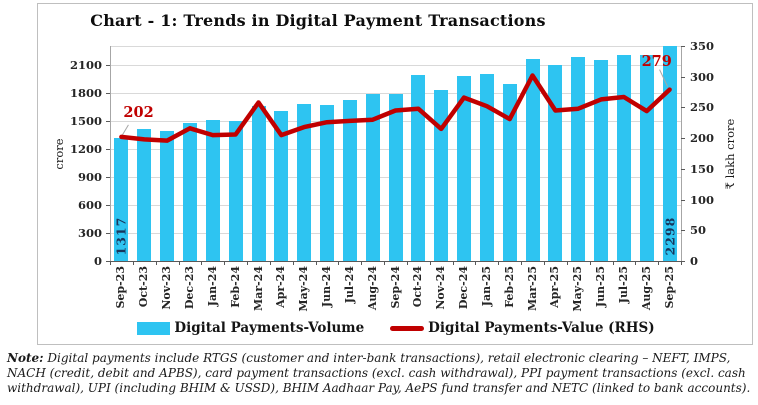  I want to click on right-tick-label: 100, so click(702, 199).